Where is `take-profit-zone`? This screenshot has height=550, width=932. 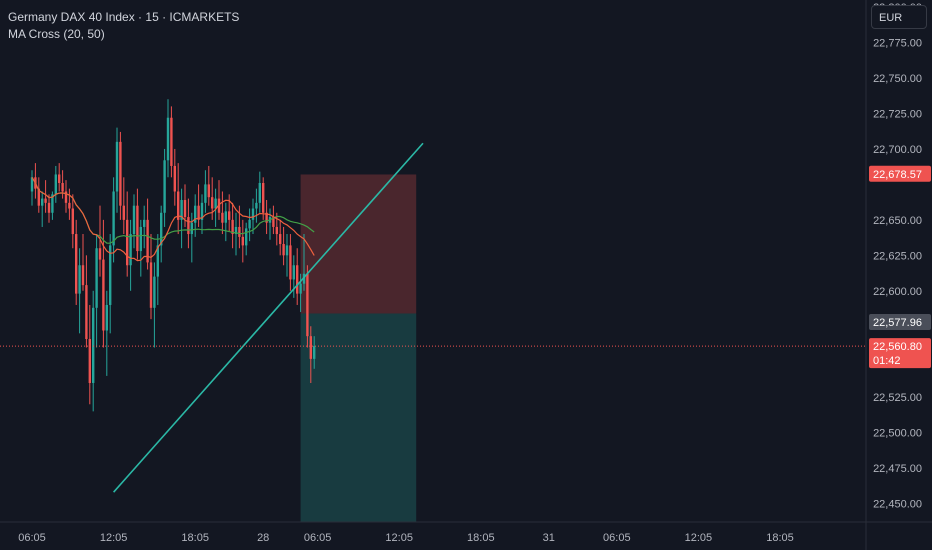
take-profit-zone is located at coordinates (358, 417).